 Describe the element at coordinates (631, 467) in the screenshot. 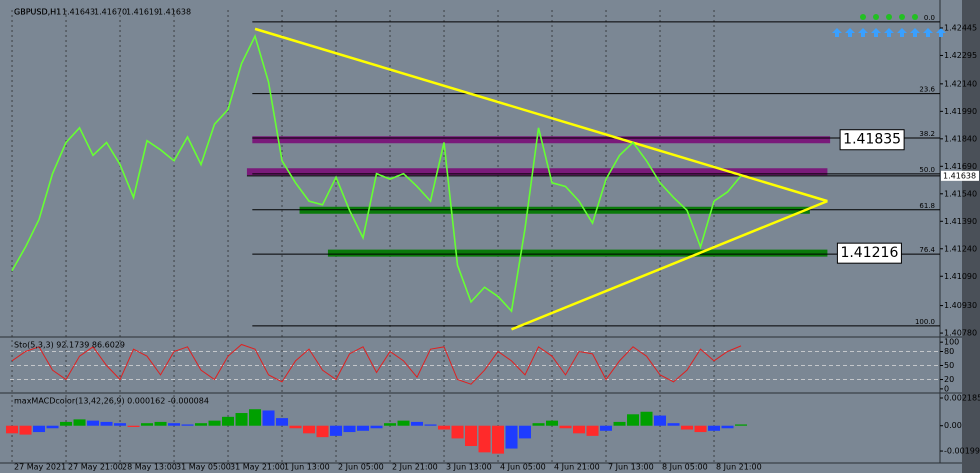

I see `x-tick-label: 7 Jun 13:00` at that location.